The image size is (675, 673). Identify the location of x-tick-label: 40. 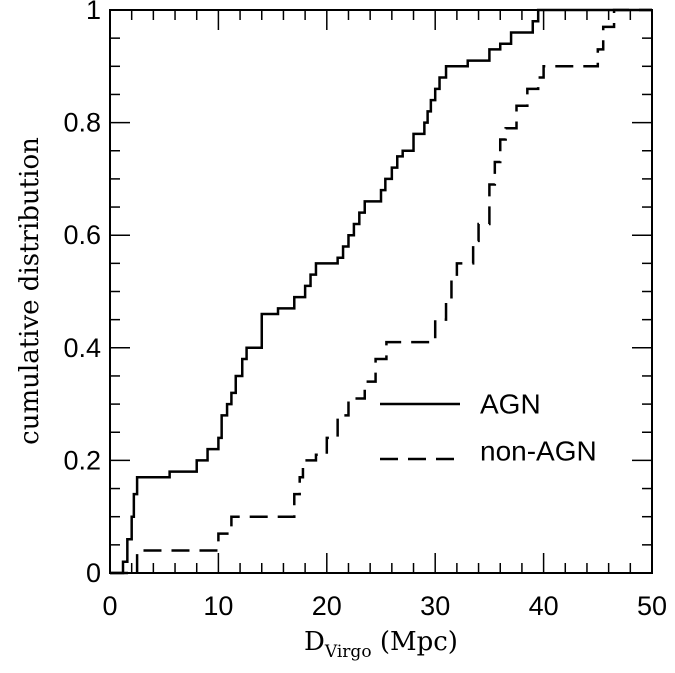
(544, 606).